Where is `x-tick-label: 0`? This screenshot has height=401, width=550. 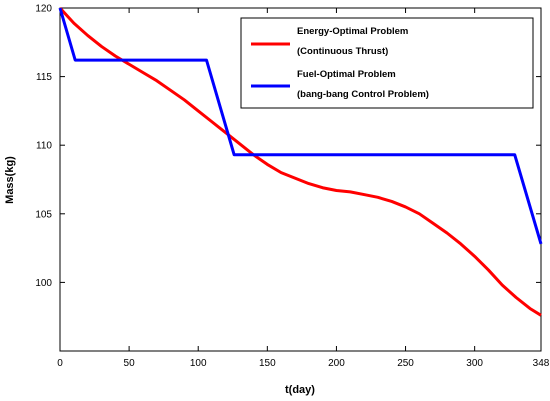 x-tick-label: 0 is located at coordinates (60, 363).